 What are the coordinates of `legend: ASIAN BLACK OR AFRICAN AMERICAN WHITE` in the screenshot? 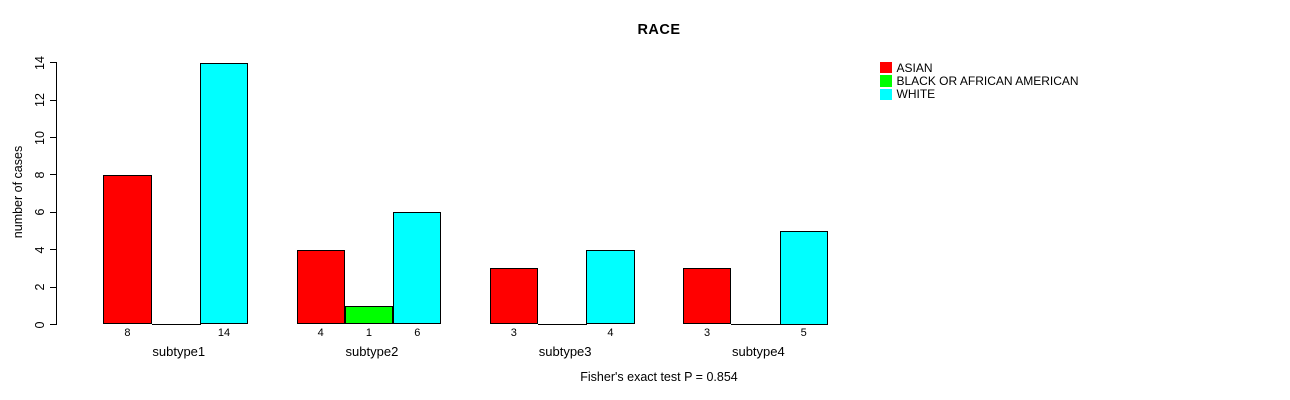 It's located at (979, 81).